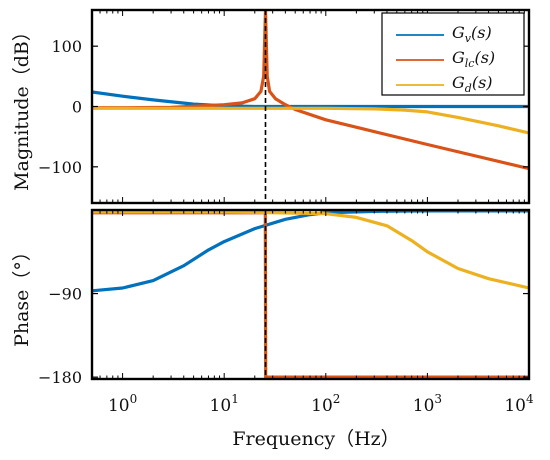  I want to click on legend: Gv(s) Glc(s) Gd(s), so click(453, 54).